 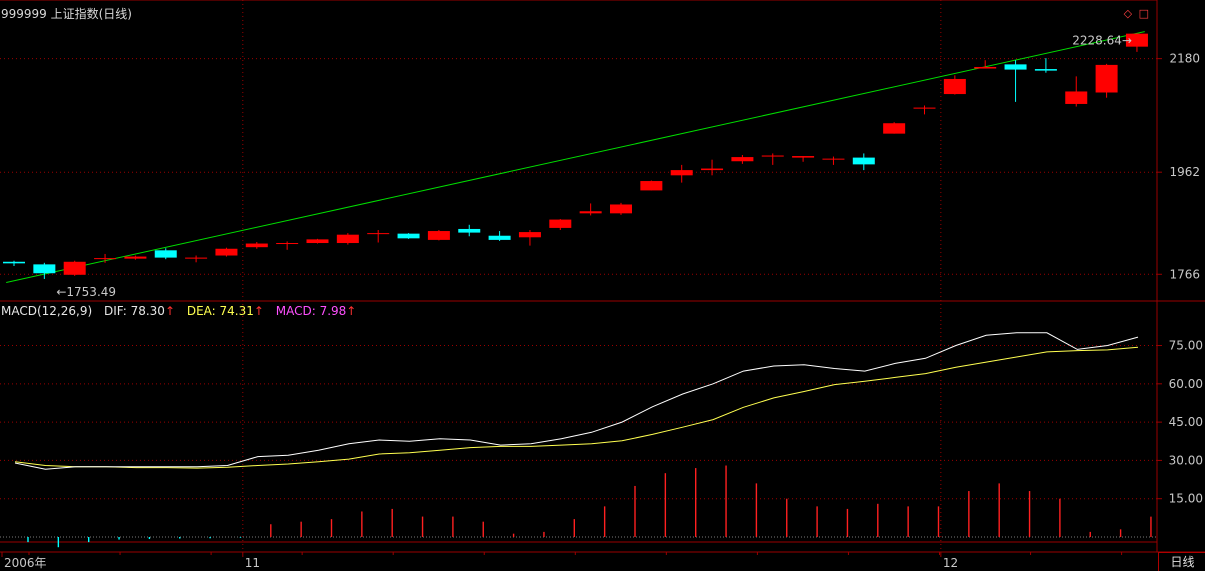 What do you see at coordinates (1181, 561) in the screenshot?
I see `period-button: 日线` at bounding box center [1181, 561].